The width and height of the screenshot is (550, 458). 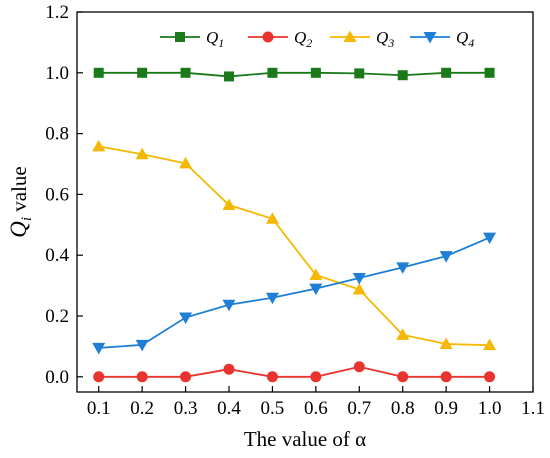 What do you see at coordinates (215, 39) in the screenshot?
I see `legend-label: Q1` at bounding box center [215, 39].